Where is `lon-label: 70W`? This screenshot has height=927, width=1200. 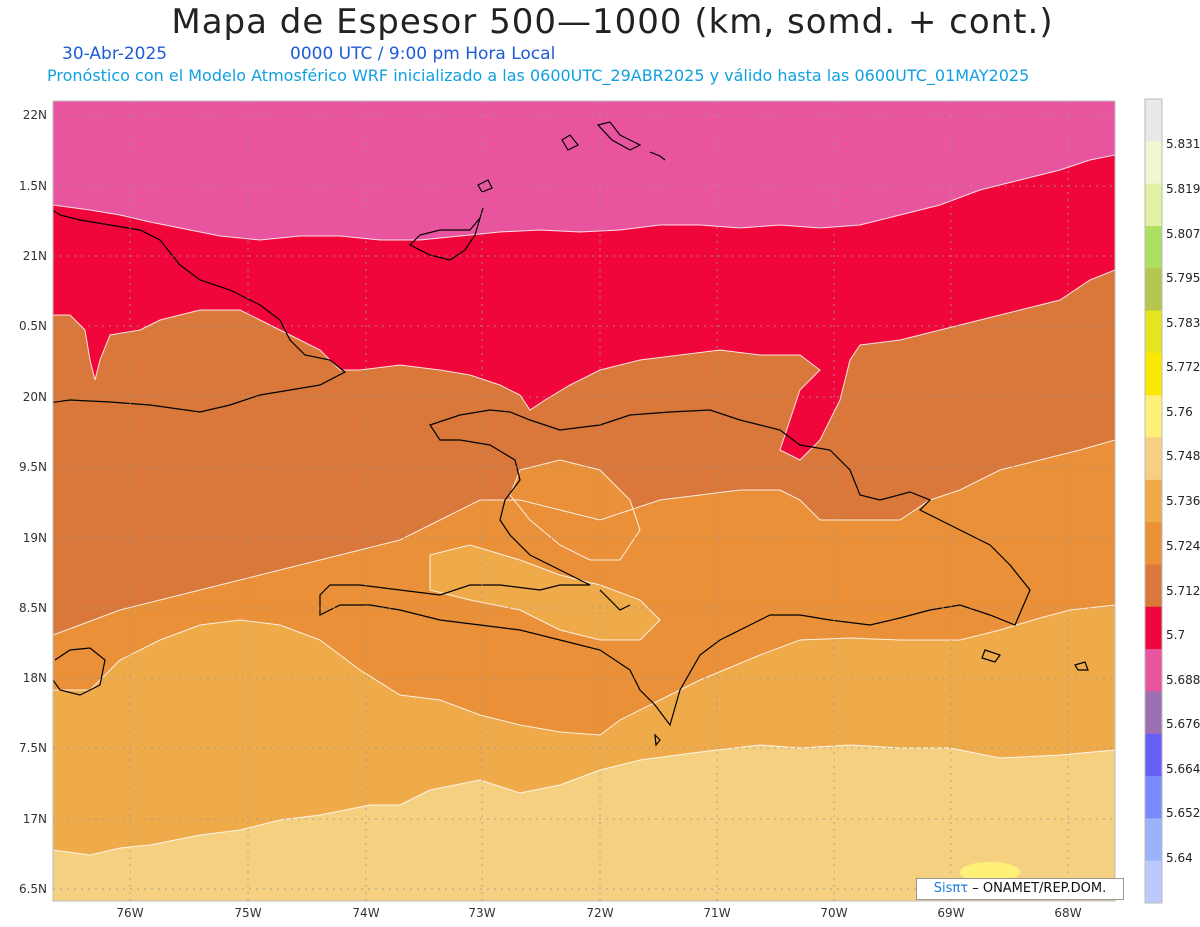
lon-label: 70W is located at coordinates (833, 913).